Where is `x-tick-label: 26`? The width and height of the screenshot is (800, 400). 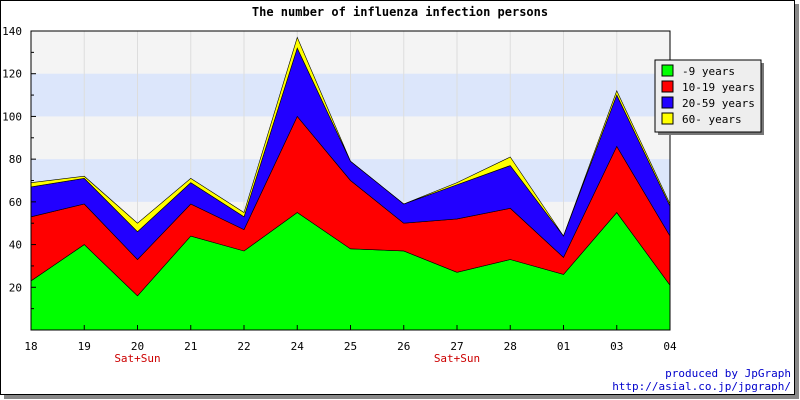
x-tick-label: 26 is located at coordinates (403, 346).